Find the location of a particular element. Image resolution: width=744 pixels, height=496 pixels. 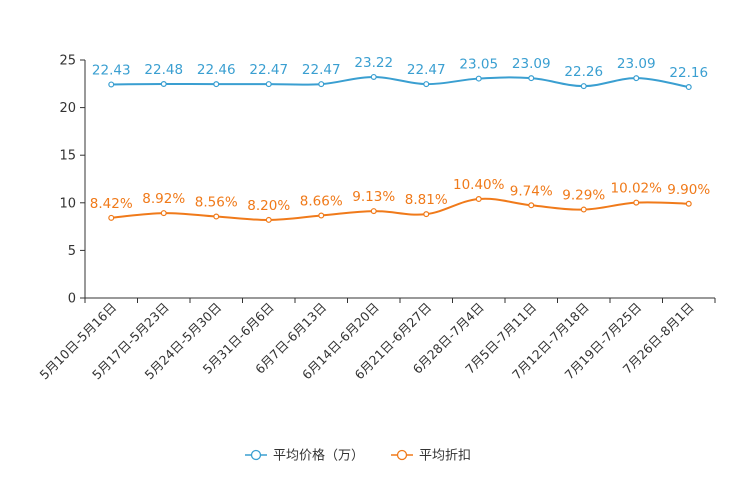

data-label: 23.22 is located at coordinates (373, 63).